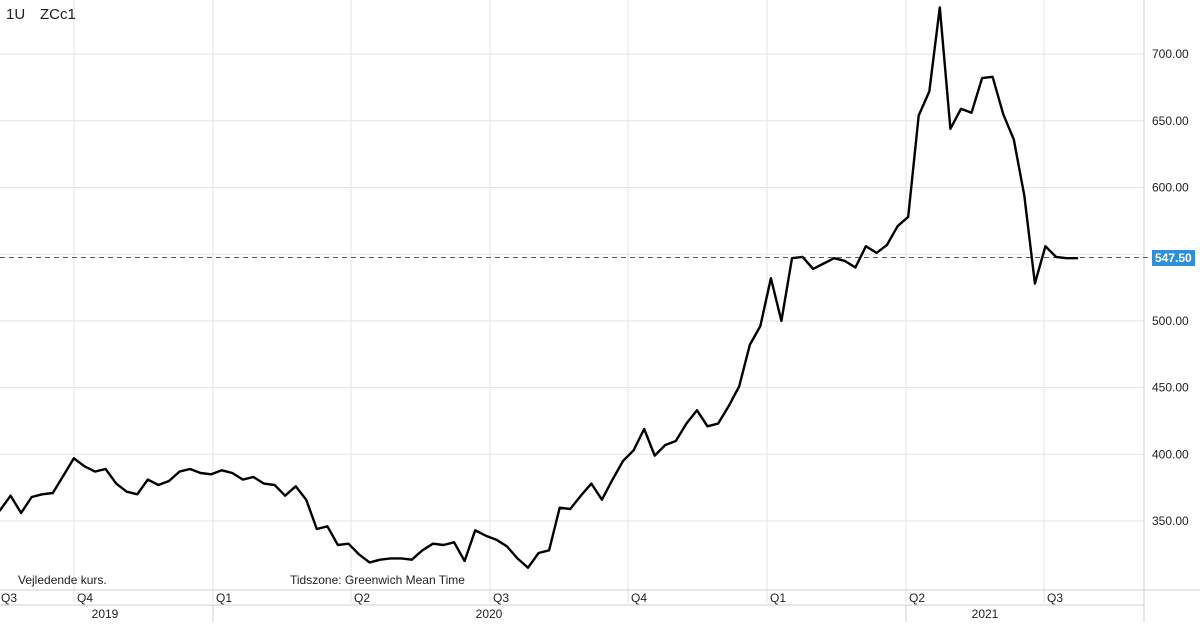  I want to click on symbol-label: ZCc1, so click(58, 14).